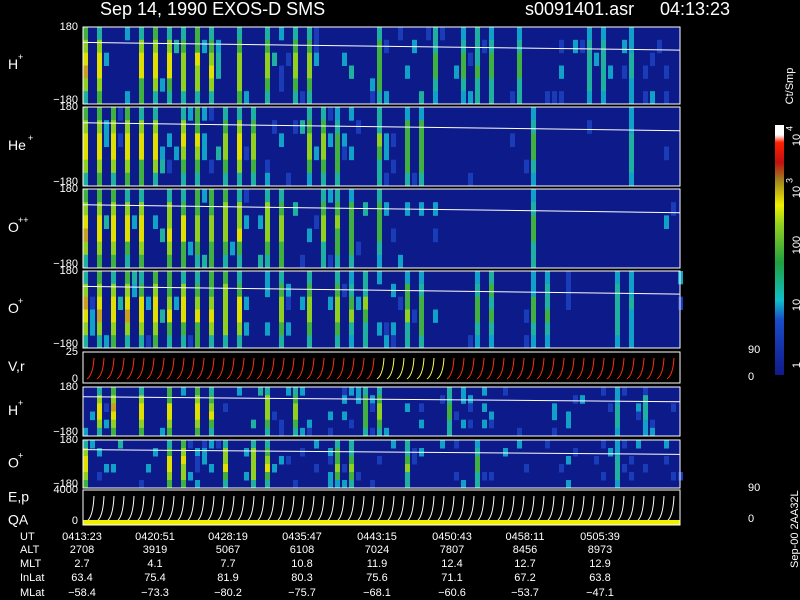 The height and width of the screenshot is (600, 800). Describe the element at coordinates (32, 593) in the screenshot. I see `row-label: MLat` at that location.